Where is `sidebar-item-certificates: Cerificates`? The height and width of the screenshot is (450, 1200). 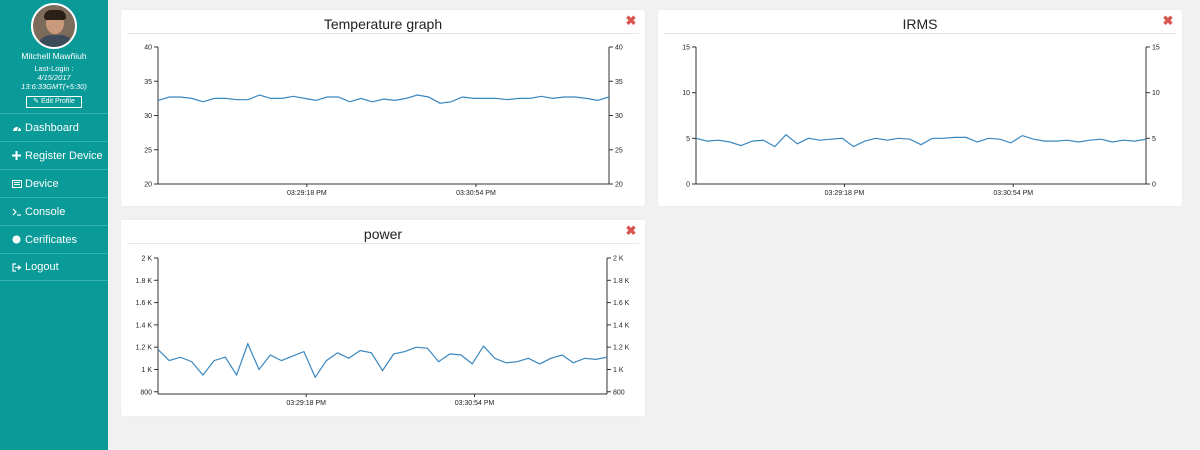
sidebar-item-certificates: Cerificates is located at coordinates (54, 239).